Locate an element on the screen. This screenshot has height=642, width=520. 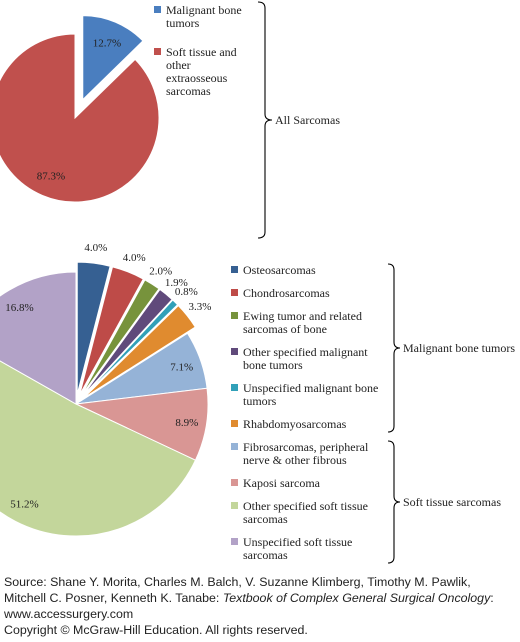
legend-label-ewing-tumor-and-related-sarcomas-of-bone: Ewing tumor and related sarcomas of bone is located at coordinates (302, 322).